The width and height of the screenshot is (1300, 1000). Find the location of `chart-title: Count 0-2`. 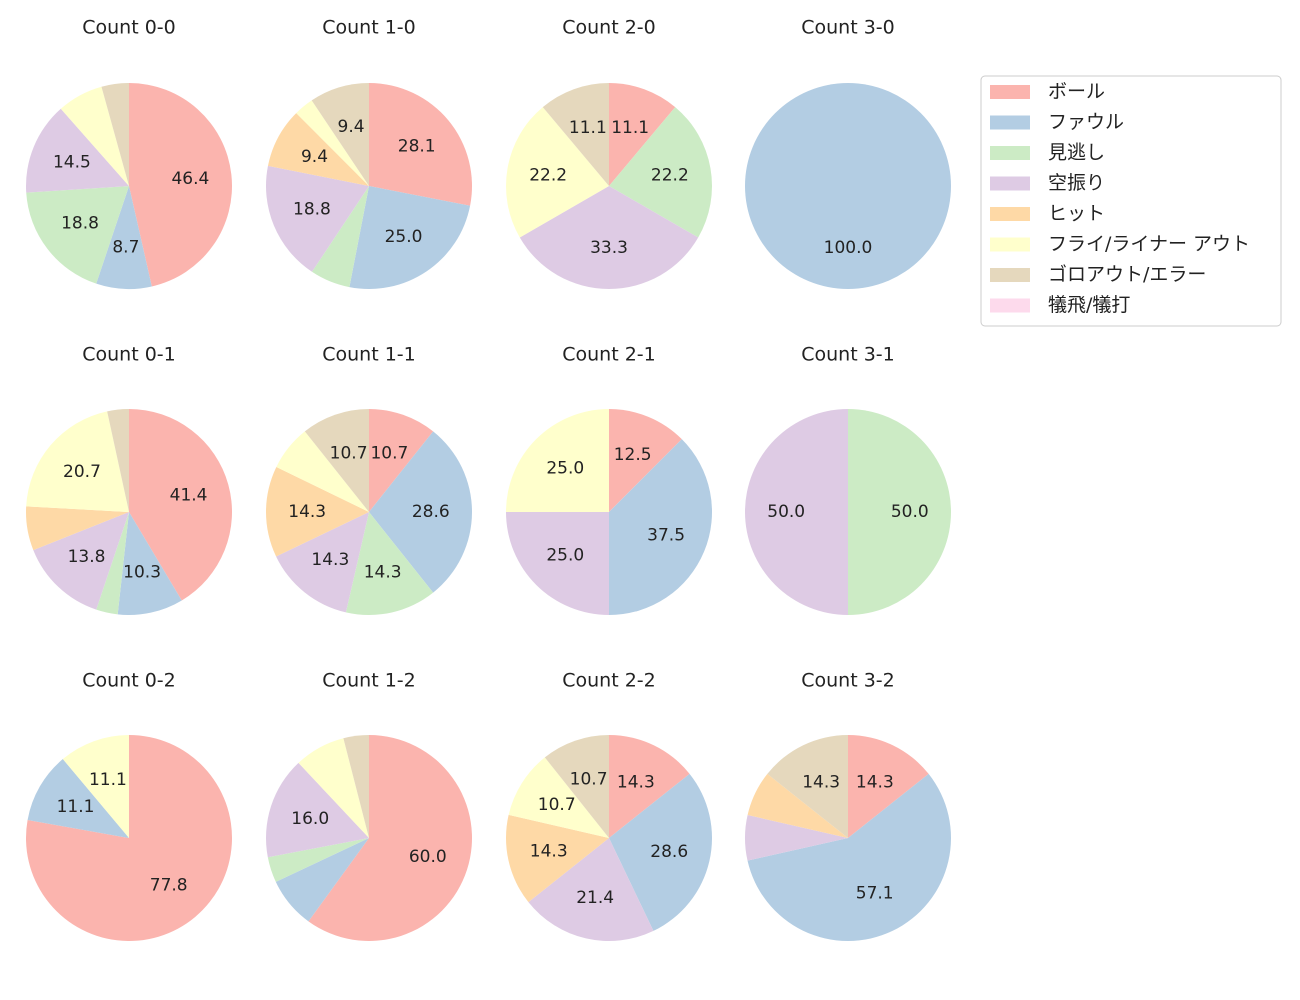

chart-title: Count 0-2 is located at coordinates (129, 681).